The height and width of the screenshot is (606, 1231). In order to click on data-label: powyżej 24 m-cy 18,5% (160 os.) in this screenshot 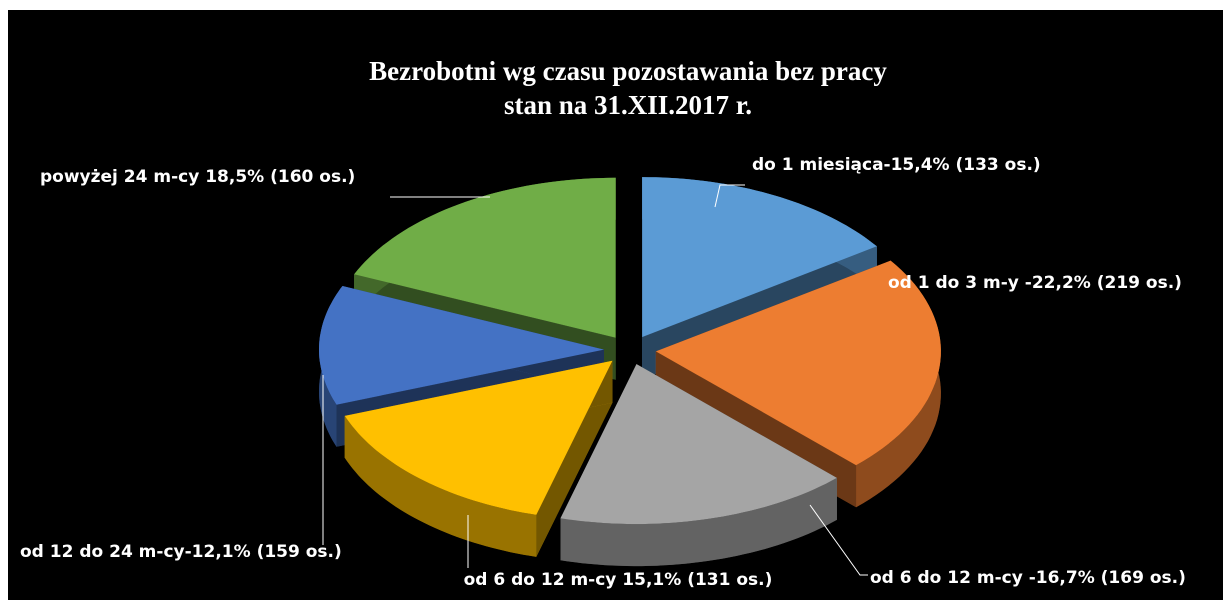, I will do `click(197, 177)`.